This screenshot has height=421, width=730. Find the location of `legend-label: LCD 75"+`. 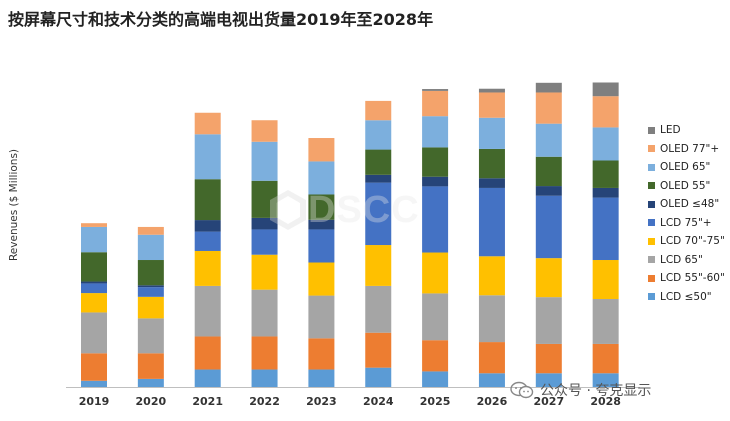

legend-label: LCD 75"+ is located at coordinates (686, 222).